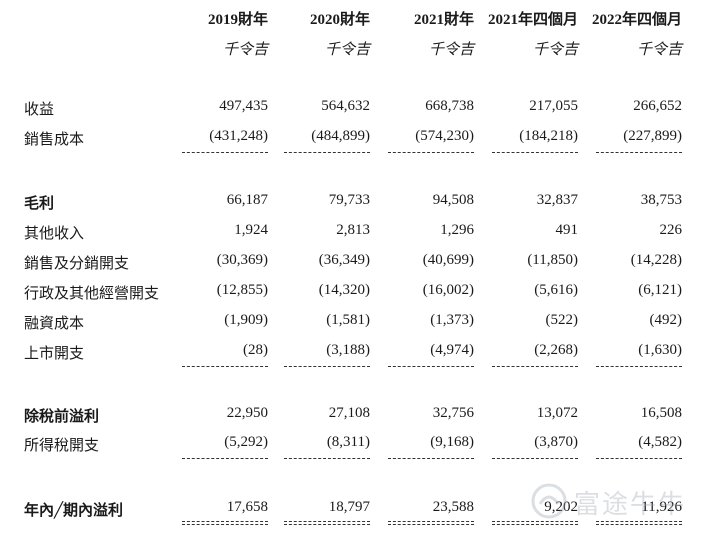 This screenshot has height=538, width=710. Describe the element at coordinates (349, 200) in the screenshot. I see `cell-value: 79,733` at that location.